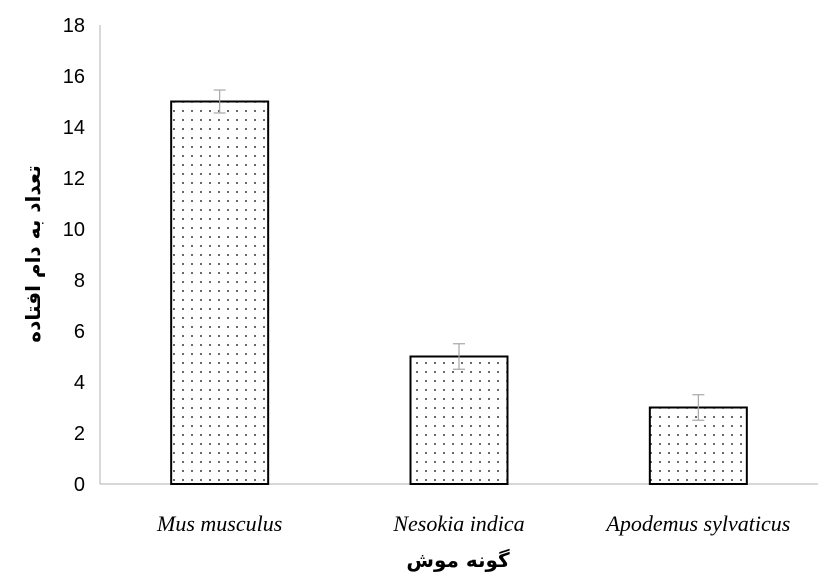 This screenshot has height=583, width=828. Describe the element at coordinates (458, 523) in the screenshot. I see `category-label: Nesokia indica` at that location.